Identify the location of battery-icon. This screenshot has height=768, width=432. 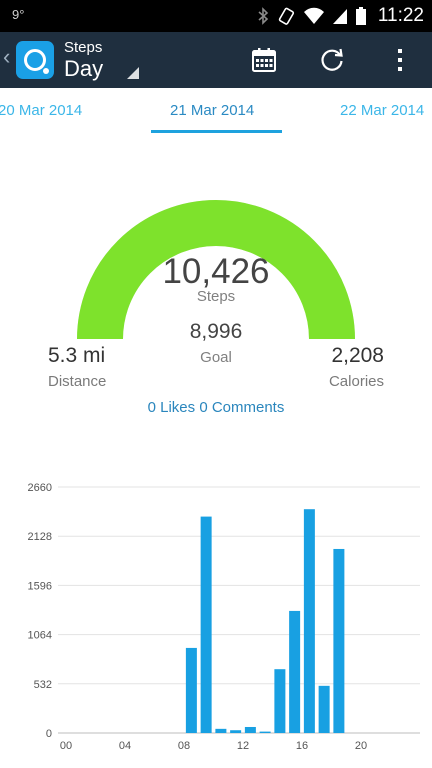
(360, 16).